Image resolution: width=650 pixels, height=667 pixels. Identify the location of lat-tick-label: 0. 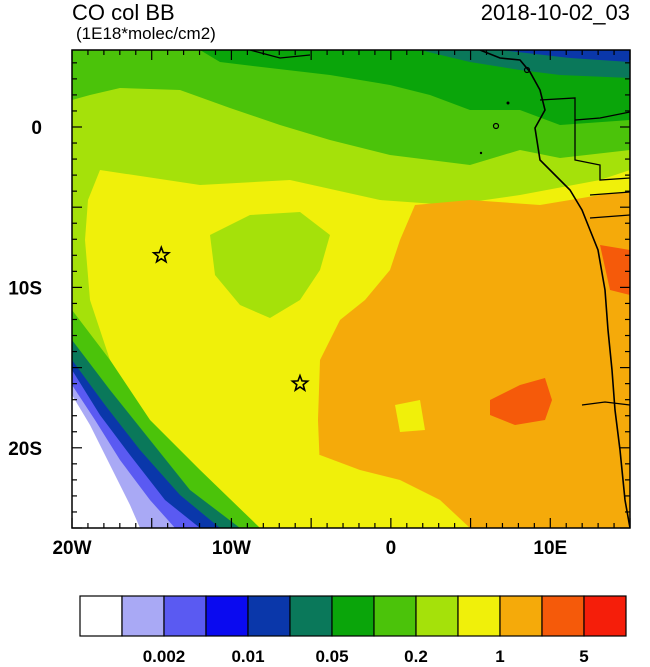
(36, 128).